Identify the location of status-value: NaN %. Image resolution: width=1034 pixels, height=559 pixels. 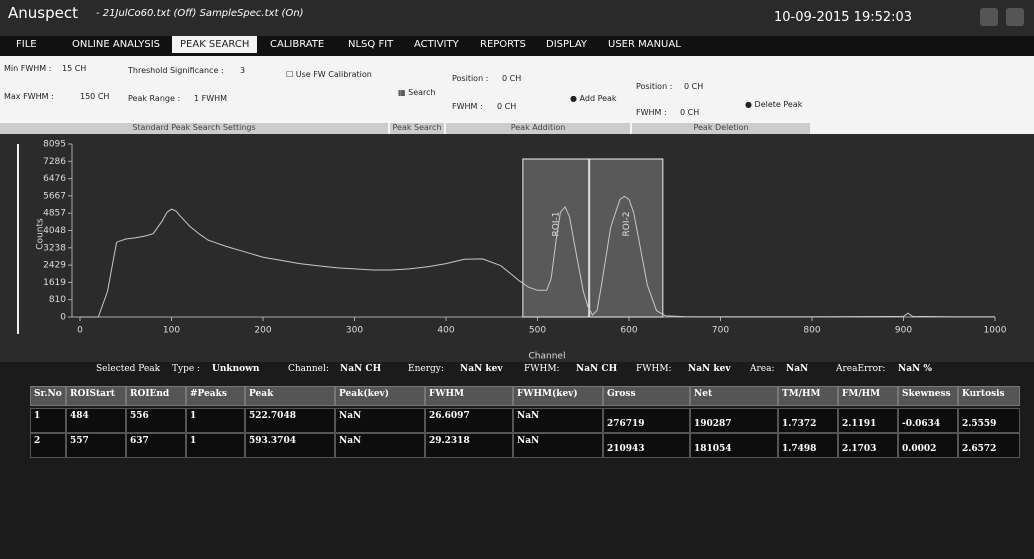
(915, 369).